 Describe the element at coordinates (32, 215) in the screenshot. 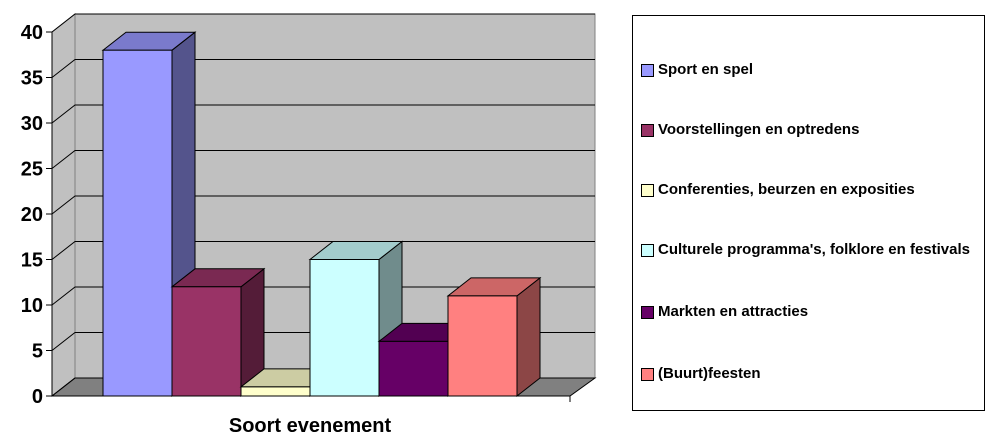

I see `y-tick-label: 20` at that location.